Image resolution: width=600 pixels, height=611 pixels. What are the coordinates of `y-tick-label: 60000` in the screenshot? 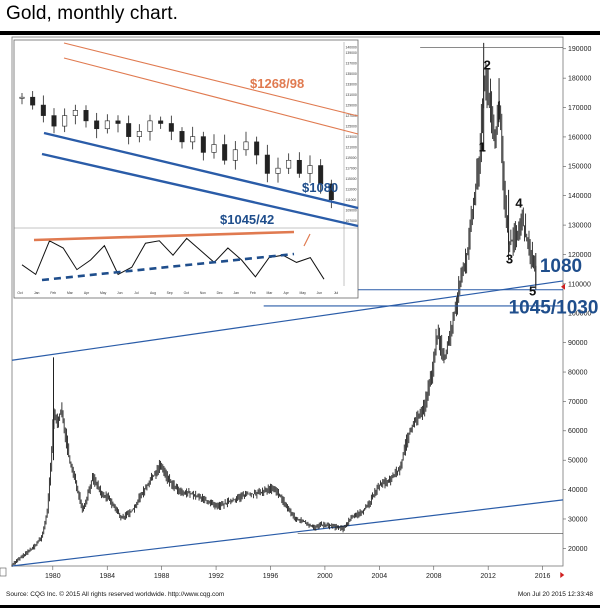 It's located at (578, 431).